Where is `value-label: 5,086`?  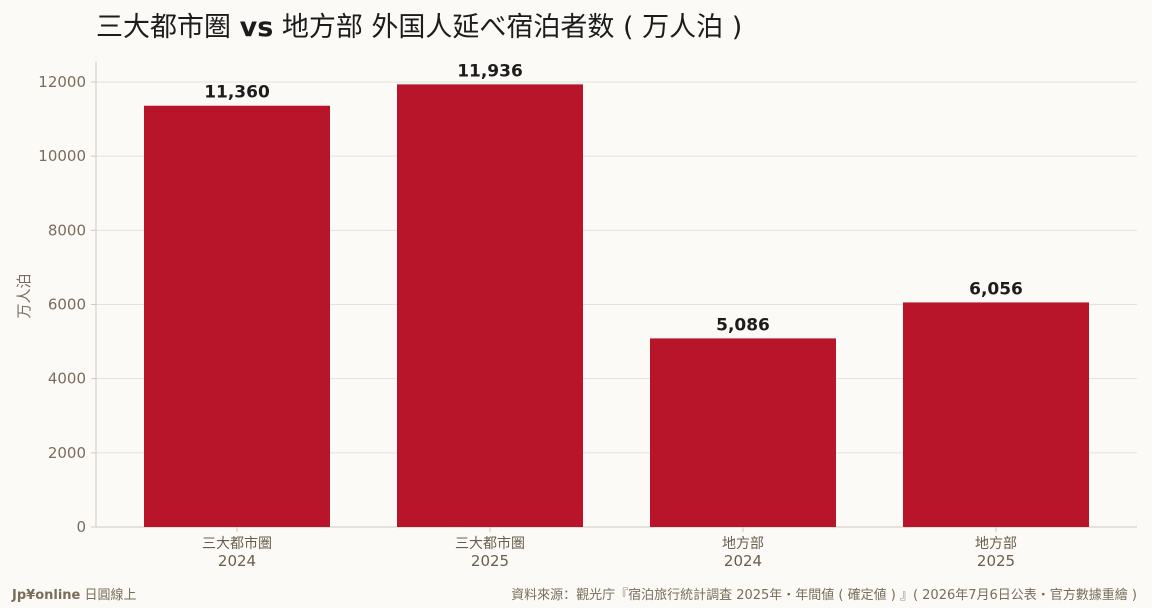 value-label: 5,086 is located at coordinates (743, 325).